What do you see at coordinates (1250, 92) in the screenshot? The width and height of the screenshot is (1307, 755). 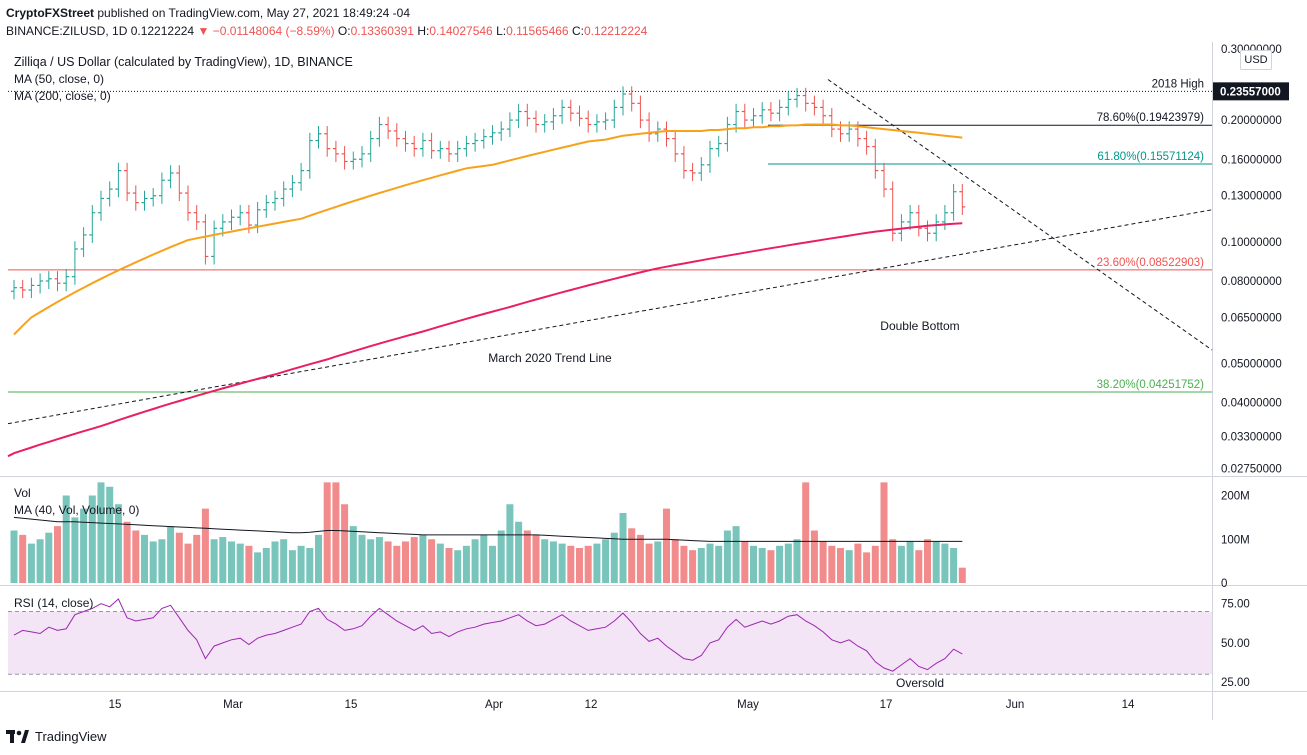 I see `last-price-badge-label: 0.23557000` at bounding box center [1250, 92].